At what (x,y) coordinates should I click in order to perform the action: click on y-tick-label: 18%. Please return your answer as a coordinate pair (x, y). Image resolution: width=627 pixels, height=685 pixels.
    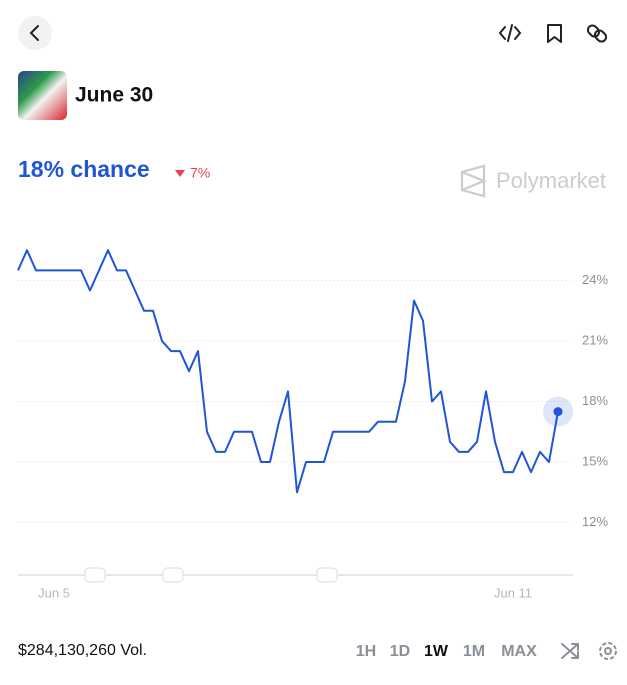
    Looking at the image, I should click on (595, 400).